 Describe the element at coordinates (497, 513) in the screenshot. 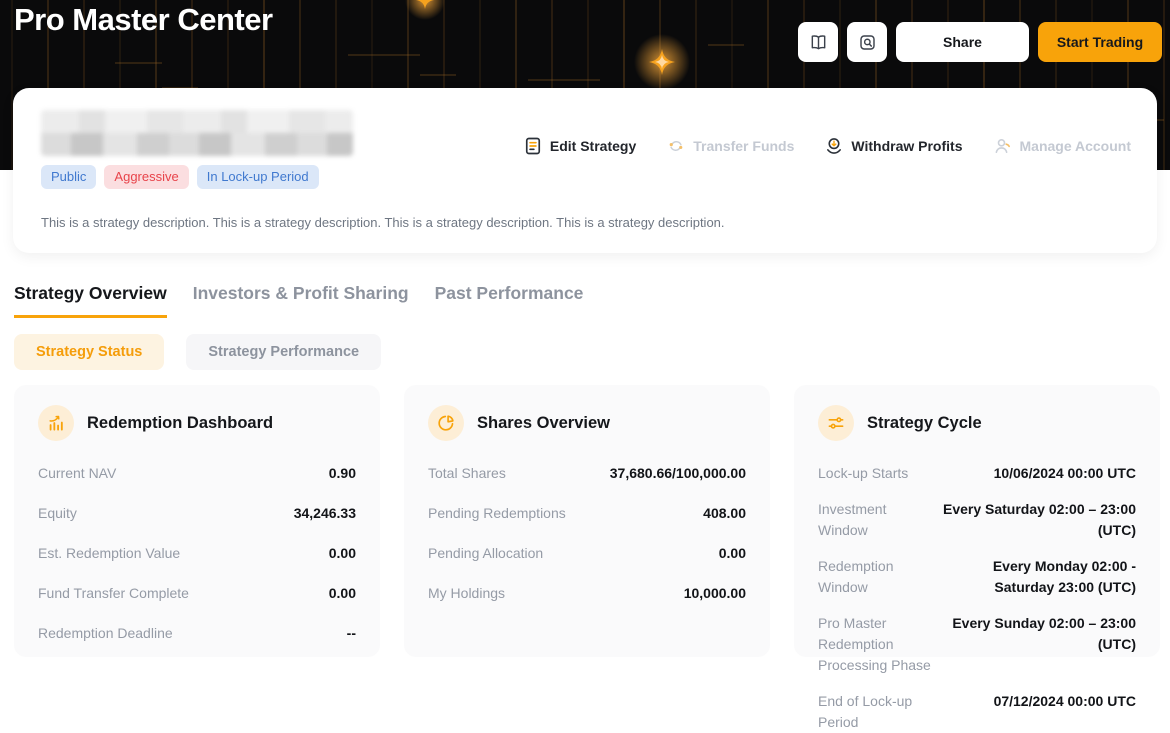

I see `stat-label: Pending Redemptions` at that location.